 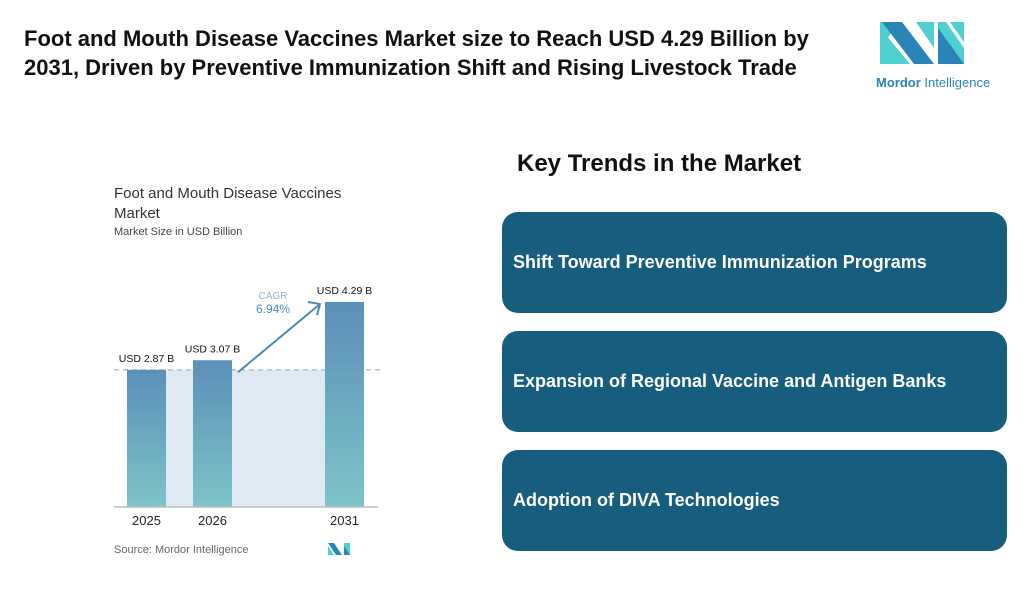 What do you see at coordinates (273, 296) in the screenshot?
I see `cagr-label: CAGR` at bounding box center [273, 296].